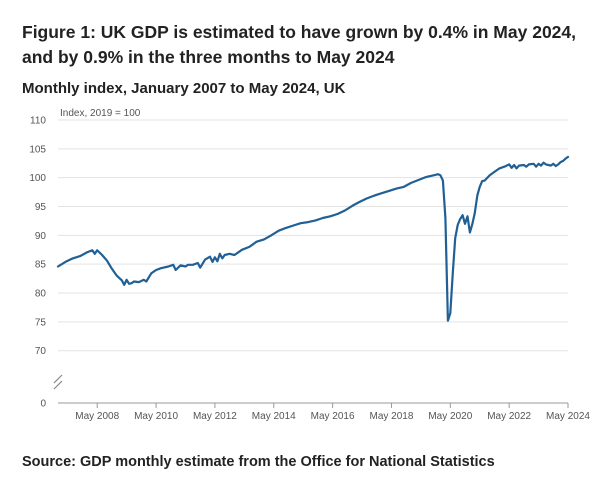  What do you see at coordinates (391, 416) in the screenshot?
I see `x-tick-label: May 2018` at bounding box center [391, 416].